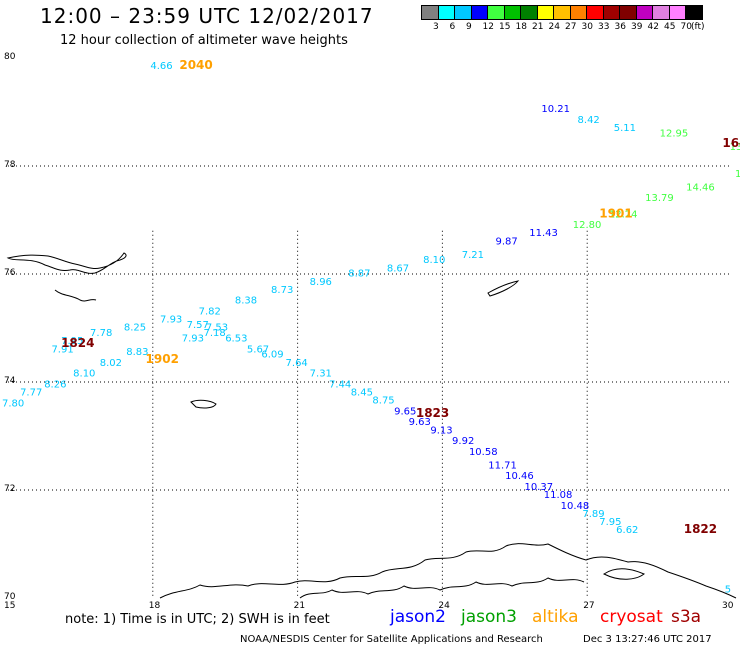 This screenshot has height=650, width=740. What do you see at coordinates (405, 411) in the screenshot?
I see `wave-height-value: 9.65` at bounding box center [405, 411].